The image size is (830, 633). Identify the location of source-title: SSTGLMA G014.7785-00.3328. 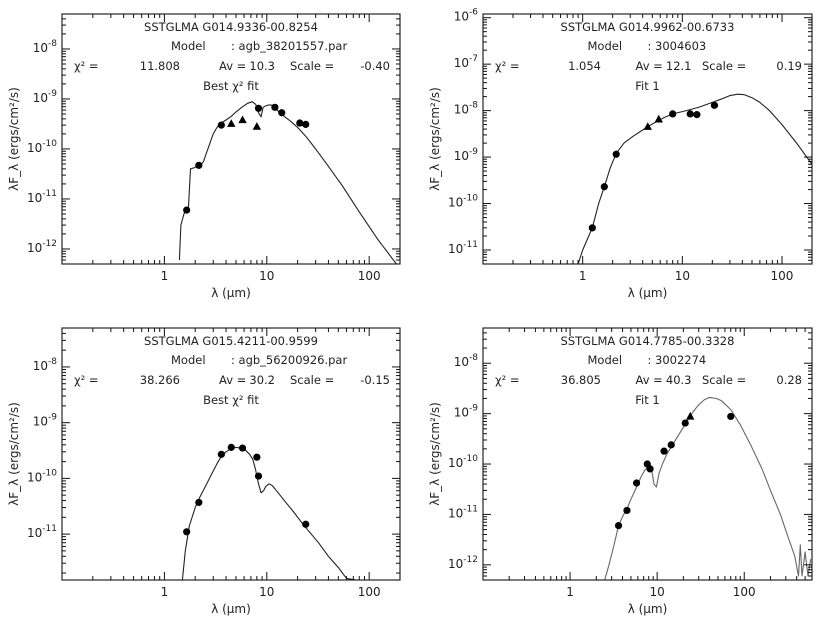
(648, 341).